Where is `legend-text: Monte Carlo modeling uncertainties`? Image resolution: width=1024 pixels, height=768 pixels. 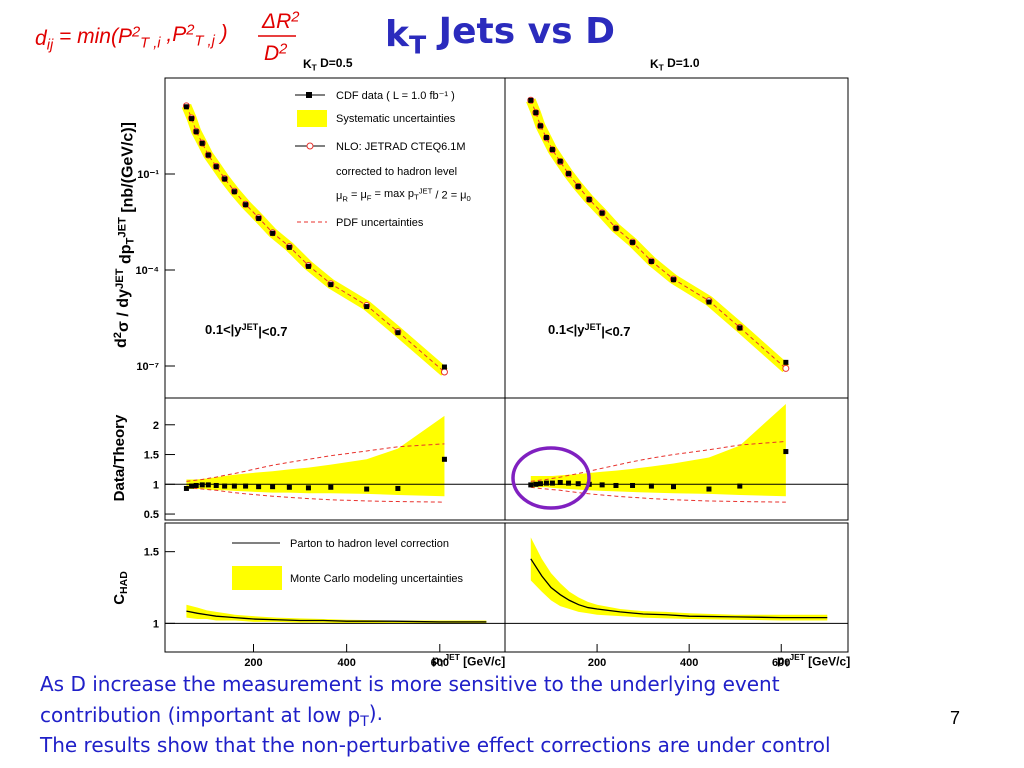
legend-text: Monte Carlo modeling uncertainties is located at coordinates (377, 579).